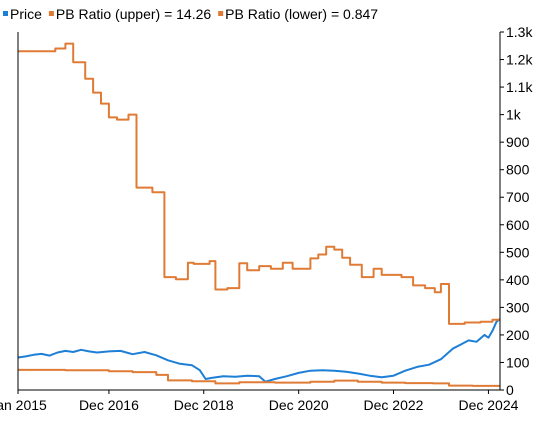  I want to click on x-tick-label: Dec 2018, so click(204, 405).